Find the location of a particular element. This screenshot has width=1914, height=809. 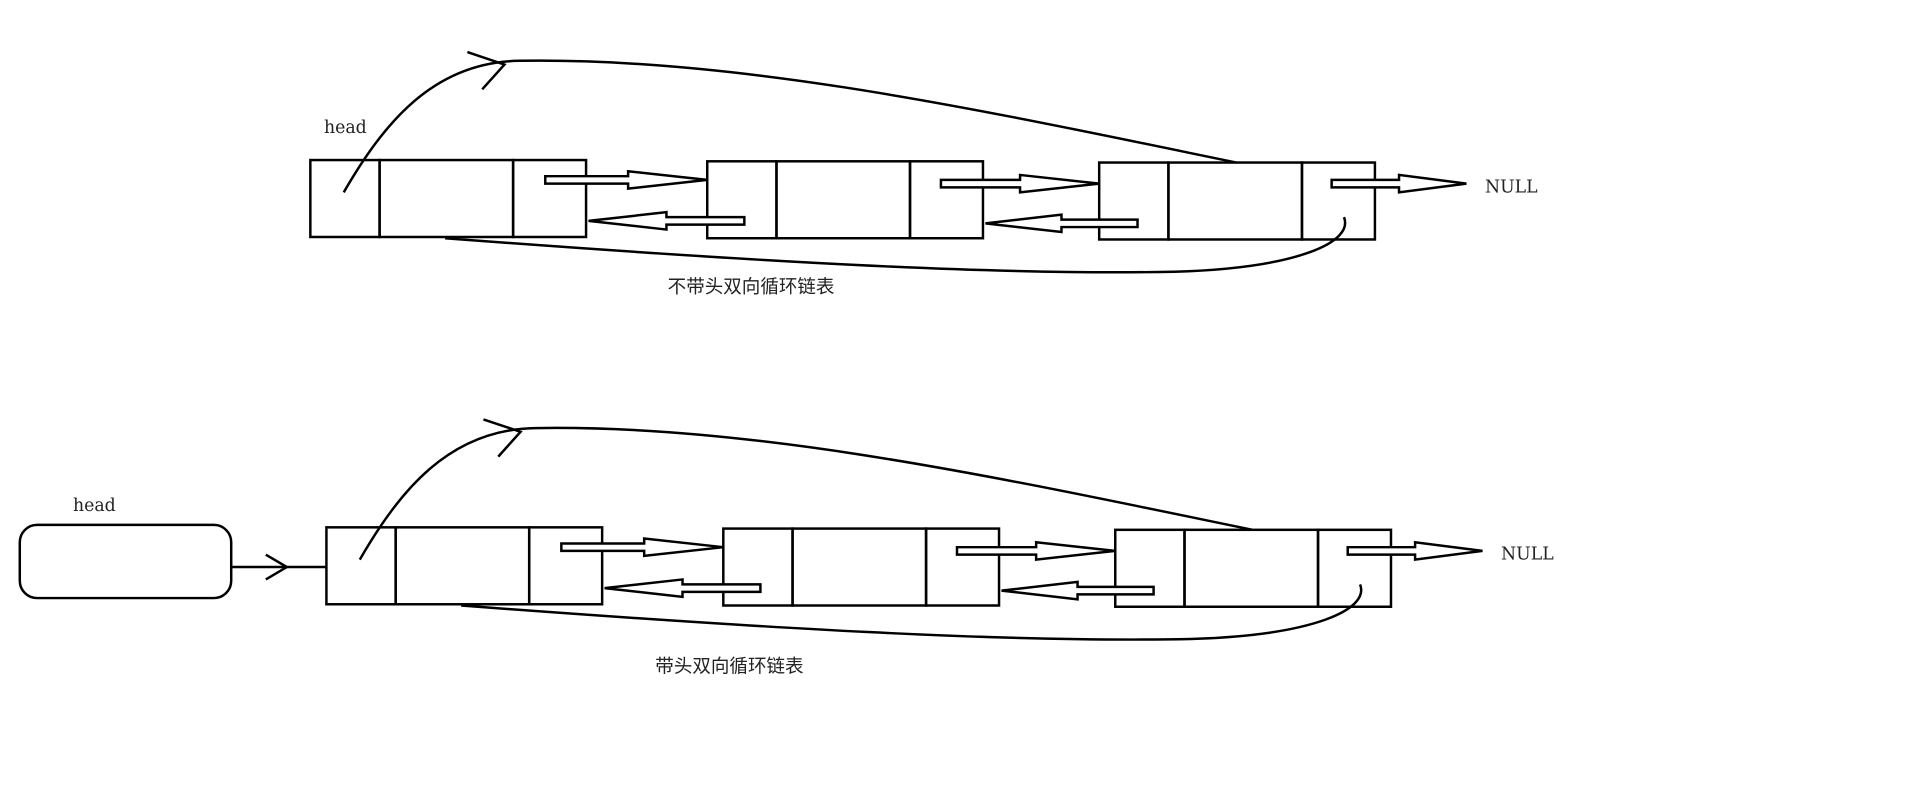

head-pointer-arrowhead is located at coordinates (277, 567).